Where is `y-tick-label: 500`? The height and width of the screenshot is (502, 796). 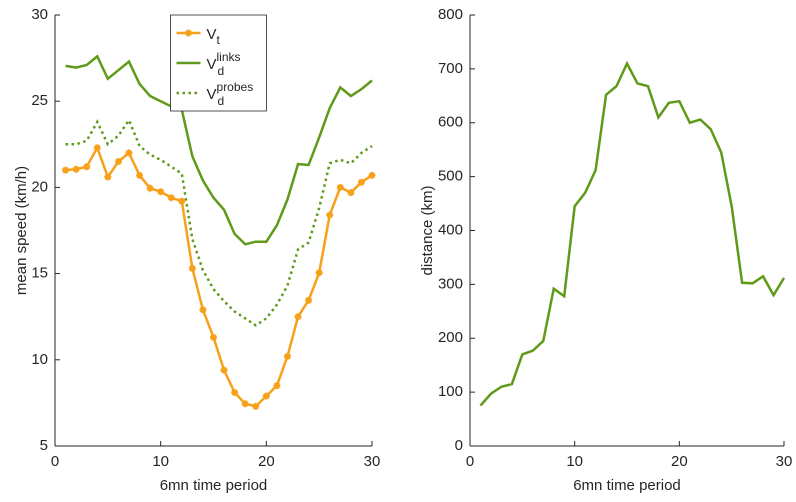
y-tick-label: 500 is located at coordinates (450, 176).